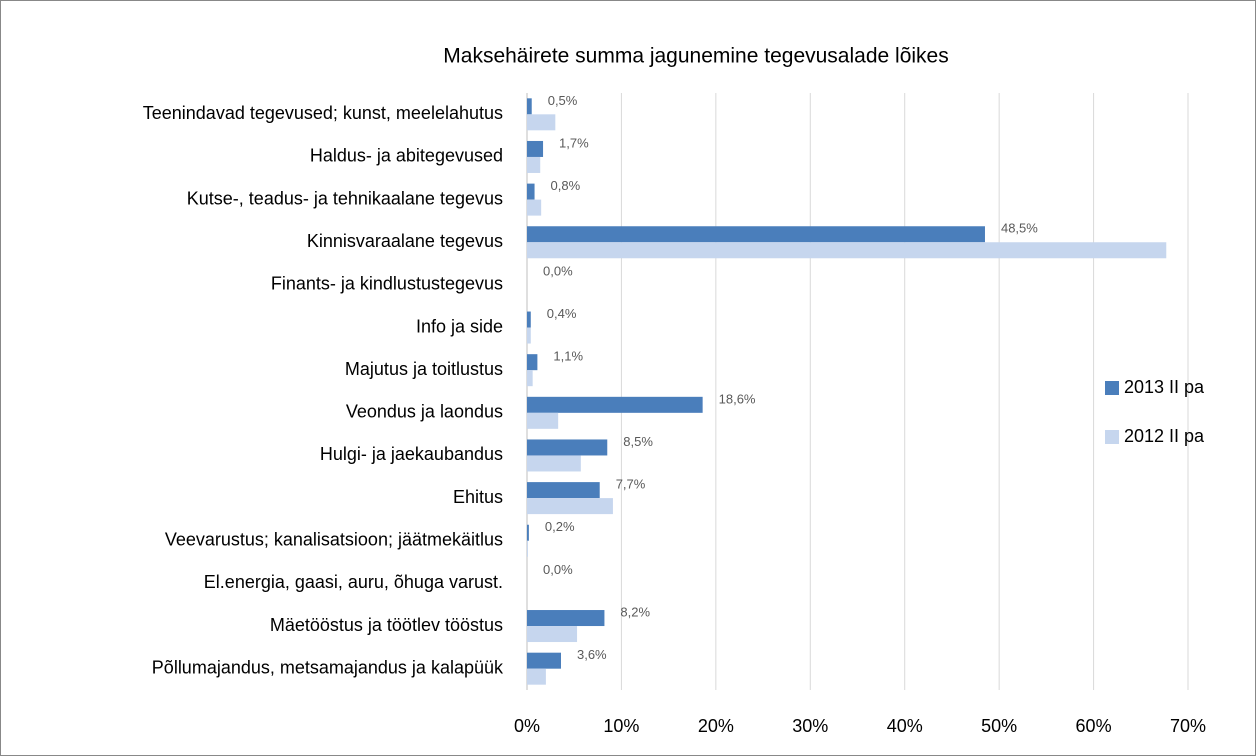 The width and height of the screenshot is (1256, 756). What do you see at coordinates (406, 156) in the screenshot?
I see `y-tick-label: Haldus- ja abitegevused` at bounding box center [406, 156].